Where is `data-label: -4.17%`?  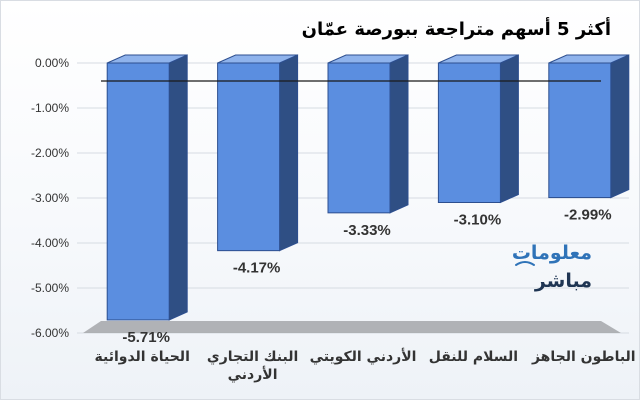 data-label: -4.17% is located at coordinates (257, 268).